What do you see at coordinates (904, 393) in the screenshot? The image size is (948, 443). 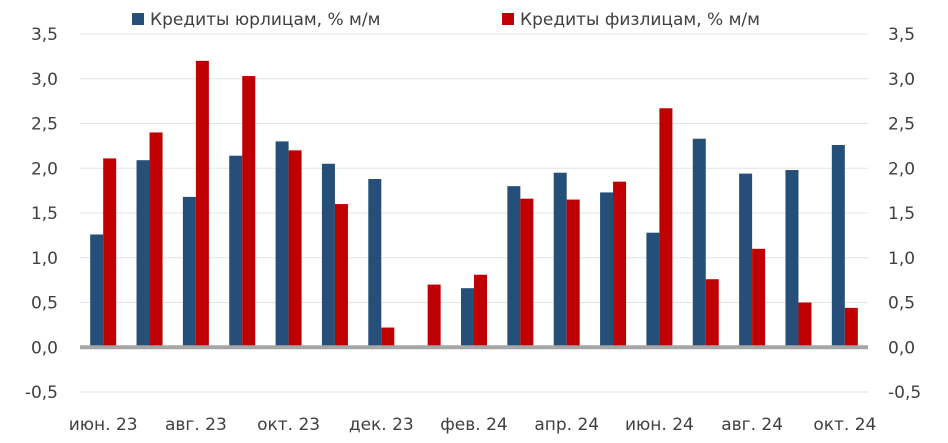 I see `y-tick-label-right: -0,5` at bounding box center [904, 393].